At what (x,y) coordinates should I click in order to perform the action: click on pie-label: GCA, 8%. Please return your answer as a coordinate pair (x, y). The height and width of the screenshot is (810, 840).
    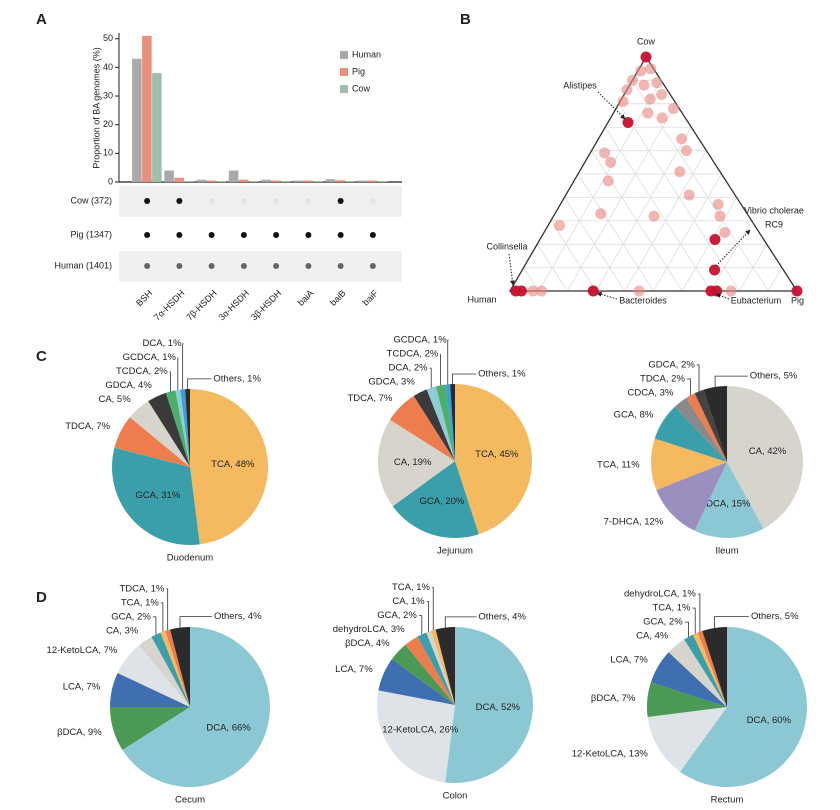
    Looking at the image, I should click on (634, 415).